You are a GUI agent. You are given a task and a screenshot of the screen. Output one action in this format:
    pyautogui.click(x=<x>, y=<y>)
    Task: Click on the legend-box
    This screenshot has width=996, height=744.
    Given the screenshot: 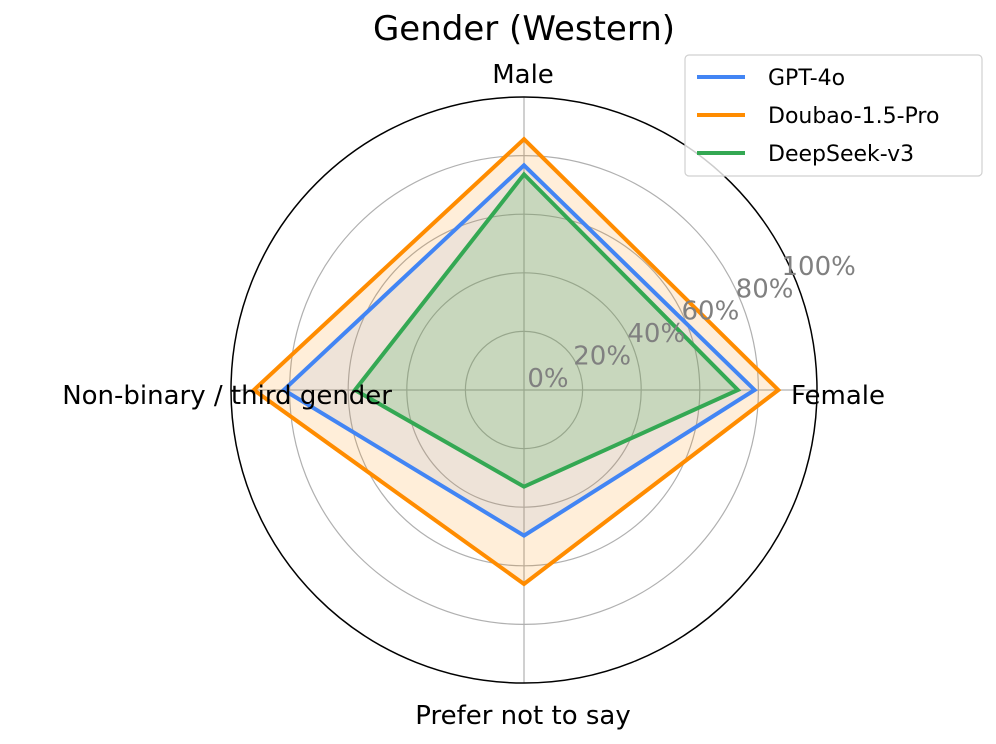 What is the action you would take?
    pyautogui.click(x=833, y=115)
    